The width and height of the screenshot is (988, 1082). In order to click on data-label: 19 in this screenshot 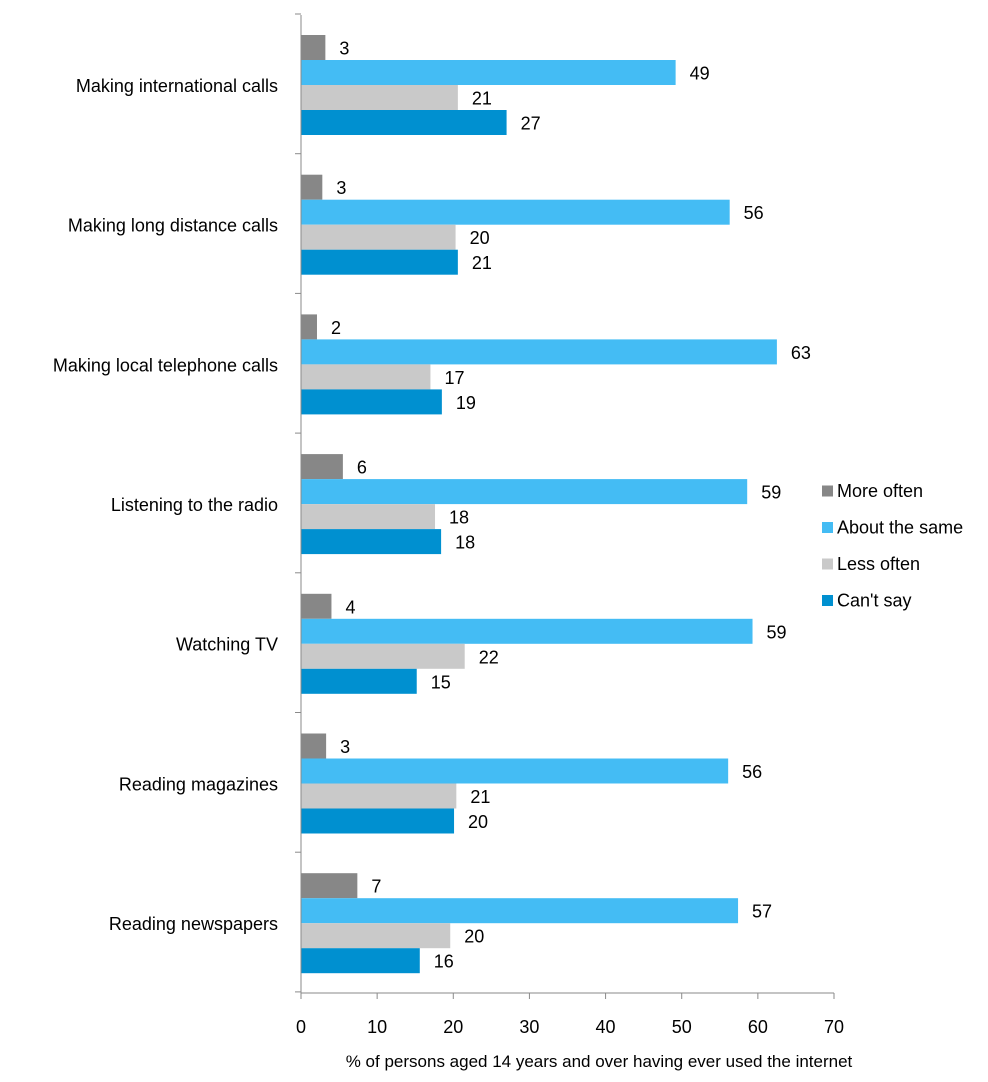, I will do `click(466, 403)`.